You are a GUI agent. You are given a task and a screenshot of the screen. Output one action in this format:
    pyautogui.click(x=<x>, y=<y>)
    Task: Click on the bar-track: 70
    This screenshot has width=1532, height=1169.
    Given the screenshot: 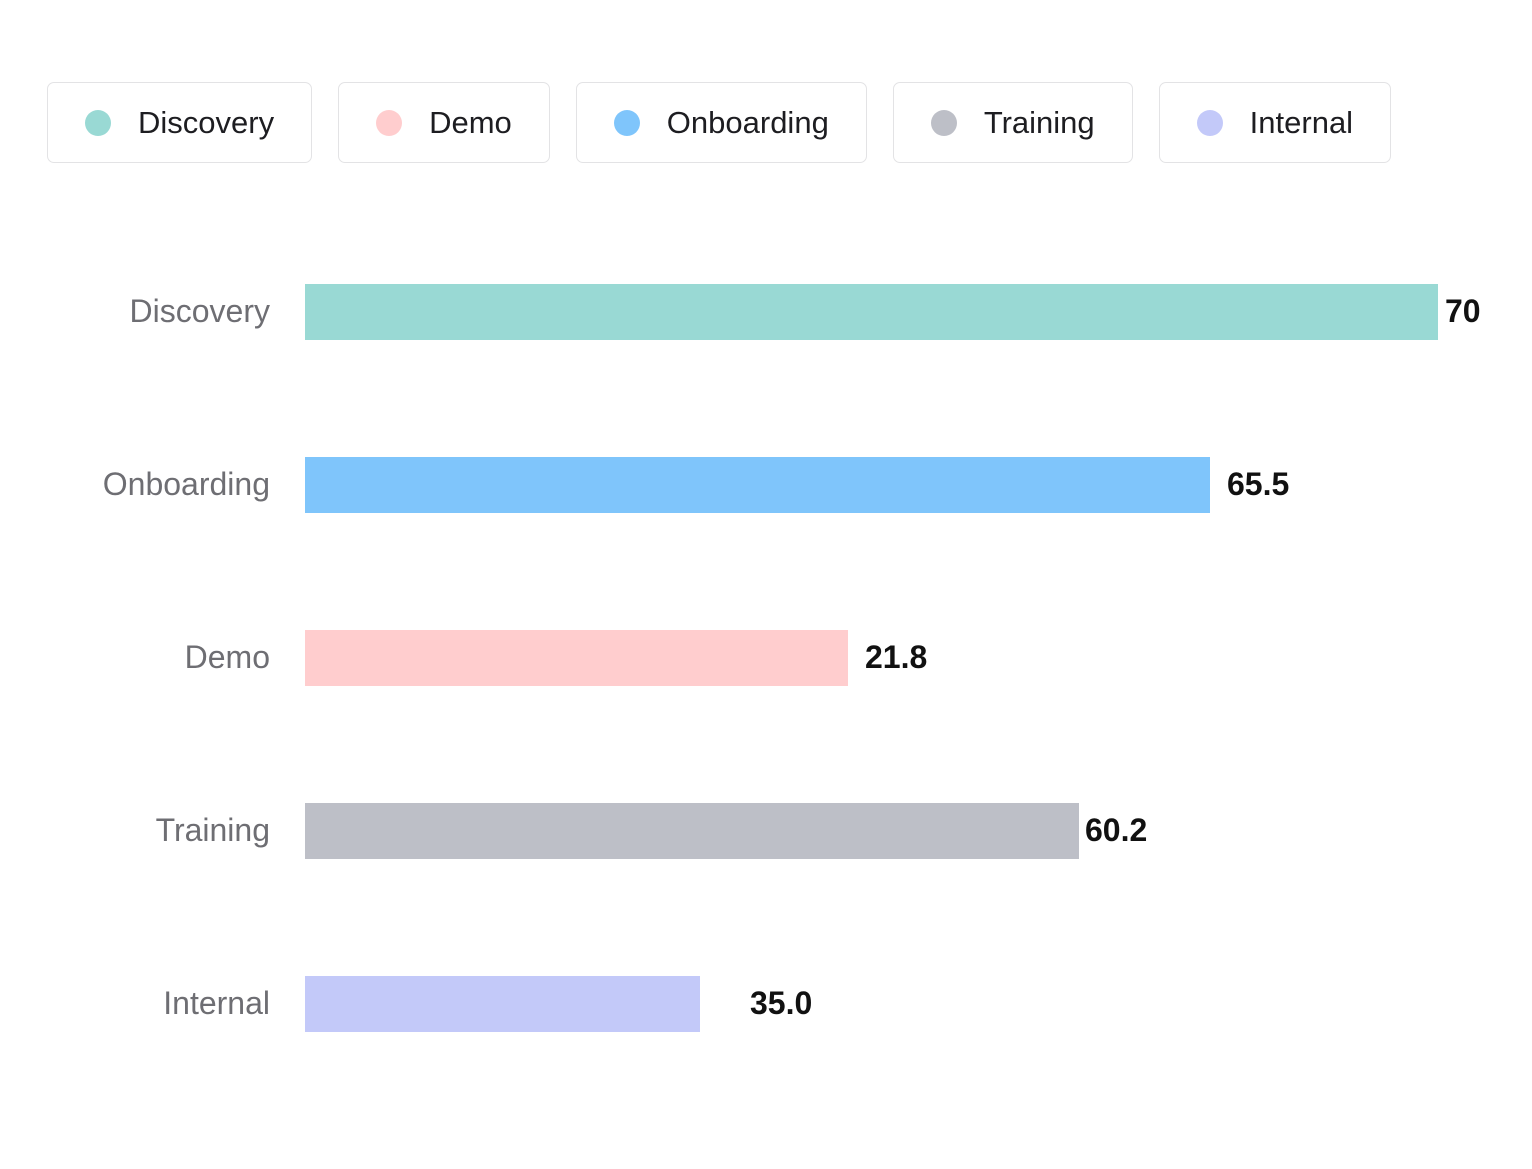 What is the action you would take?
    pyautogui.click(x=901, y=311)
    